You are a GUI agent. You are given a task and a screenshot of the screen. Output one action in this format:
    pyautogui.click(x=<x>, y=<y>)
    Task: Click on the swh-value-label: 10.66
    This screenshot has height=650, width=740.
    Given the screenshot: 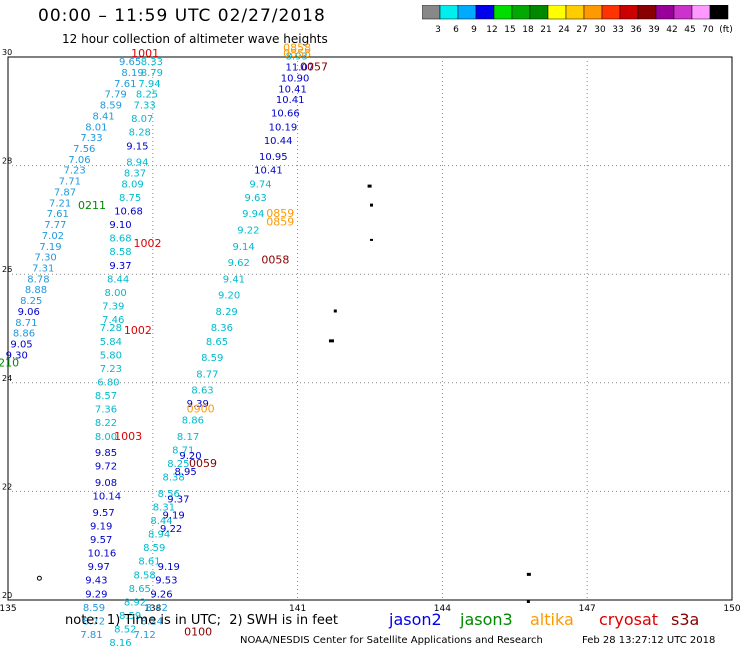 What is the action you would take?
    pyautogui.click(x=285, y=114)
    